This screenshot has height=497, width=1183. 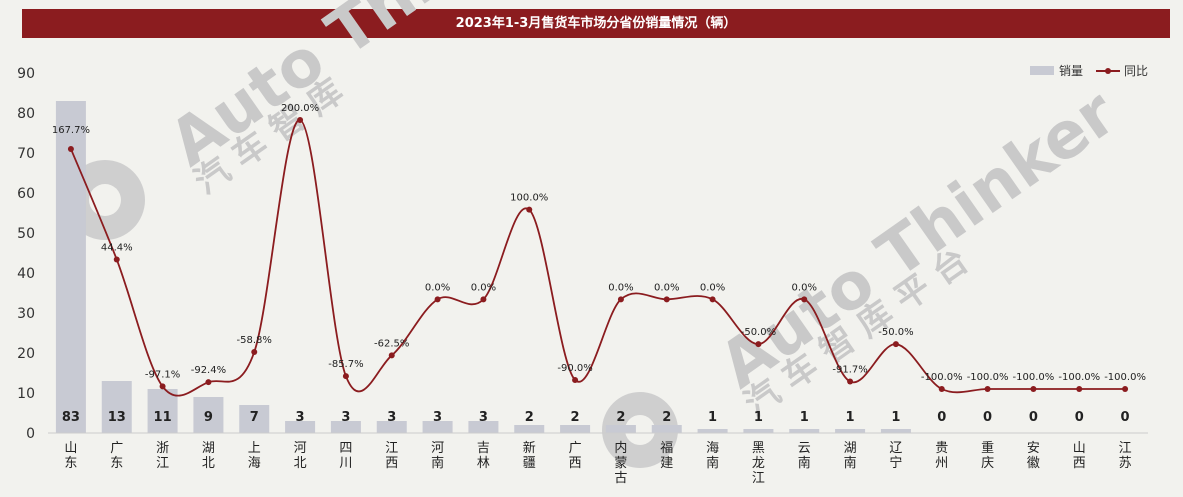 What do you see at coordinates (26, 74) in the screenshot?
I see `y-tick-label: 90` at bounding box center [26, 74].